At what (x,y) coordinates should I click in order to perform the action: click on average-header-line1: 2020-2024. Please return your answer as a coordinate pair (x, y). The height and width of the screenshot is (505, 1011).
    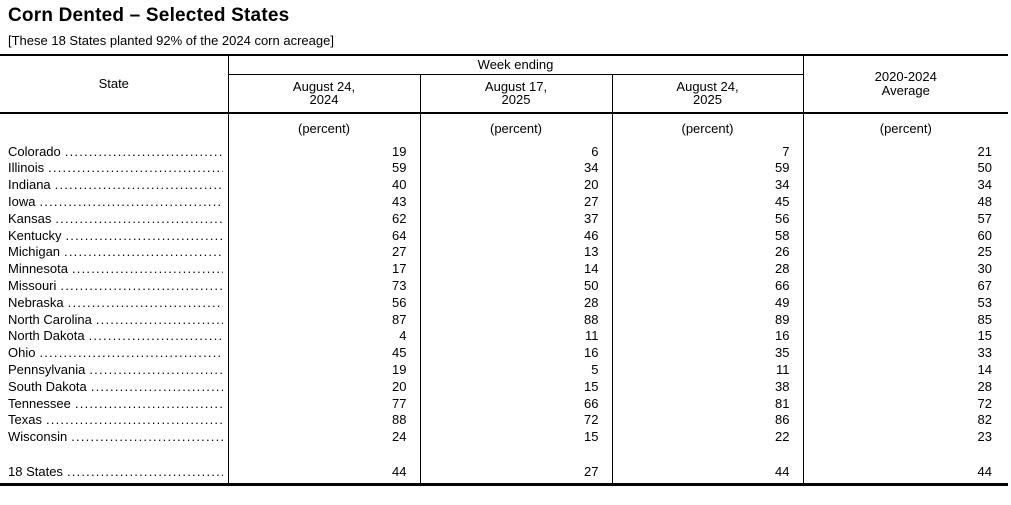
    Looking at the image, I should click on (905, 77).